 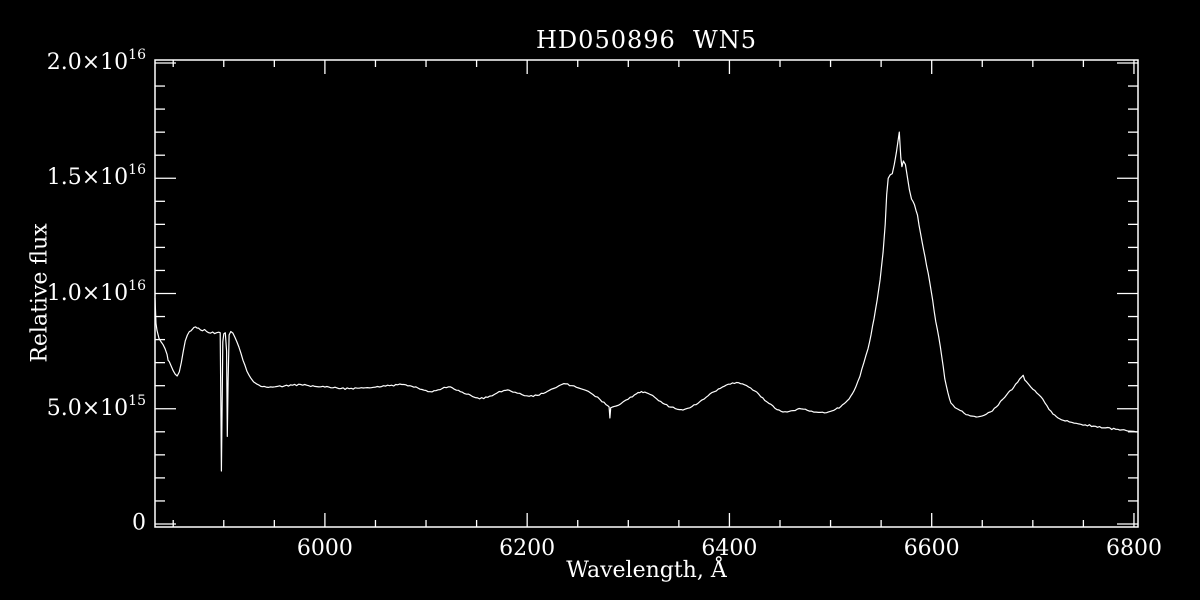 What do you see at coordinates (931, 548) in the screenshot?
I see `x-tick-label: 6600` at bounding box center [931, 548].